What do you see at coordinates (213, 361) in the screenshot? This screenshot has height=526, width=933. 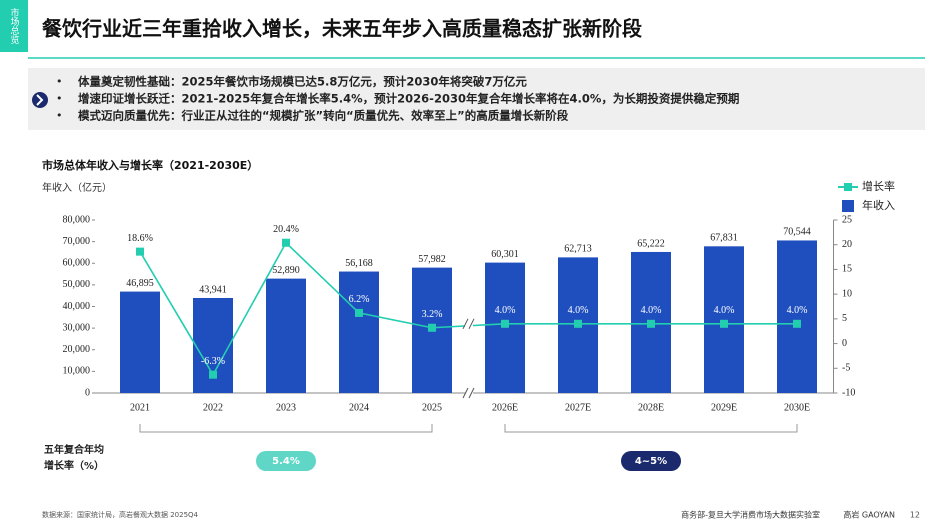 I see `line-value-label: -6.3%` at bounding box center [213, 361].